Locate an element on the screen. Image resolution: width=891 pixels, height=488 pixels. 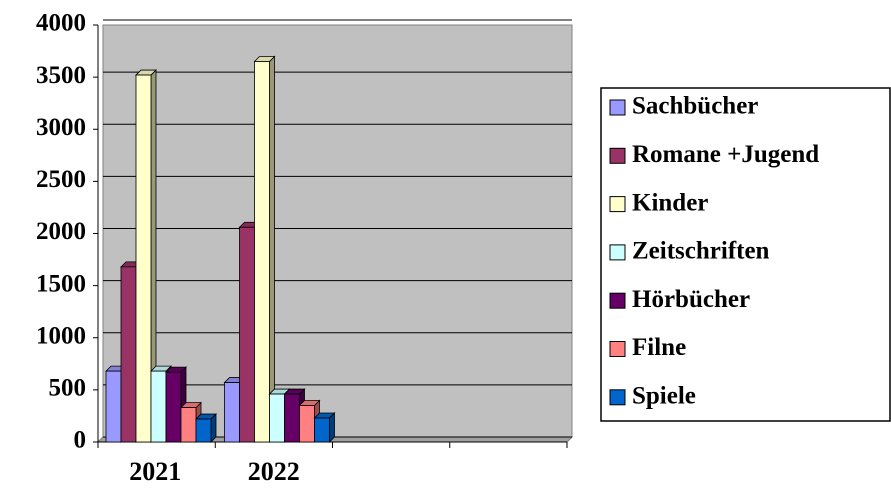
legend-label: Romane +Jugend is located at coordinates (725, 154).